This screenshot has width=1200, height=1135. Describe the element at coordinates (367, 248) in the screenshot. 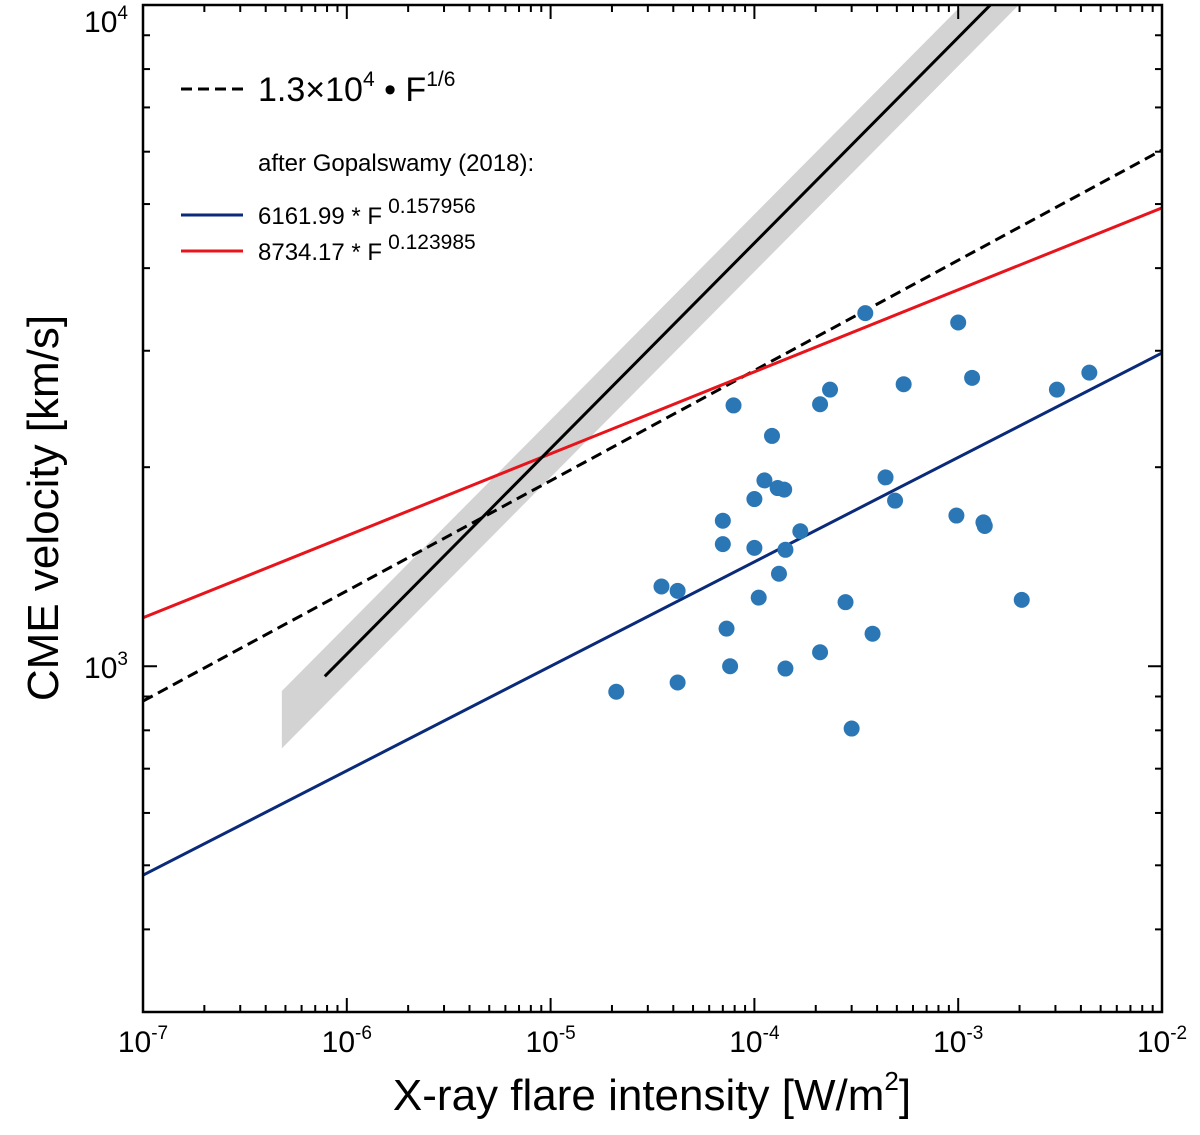

I see `legend-entry-gopalswamy-2: 8734.17 * F 0.123985` at that location.